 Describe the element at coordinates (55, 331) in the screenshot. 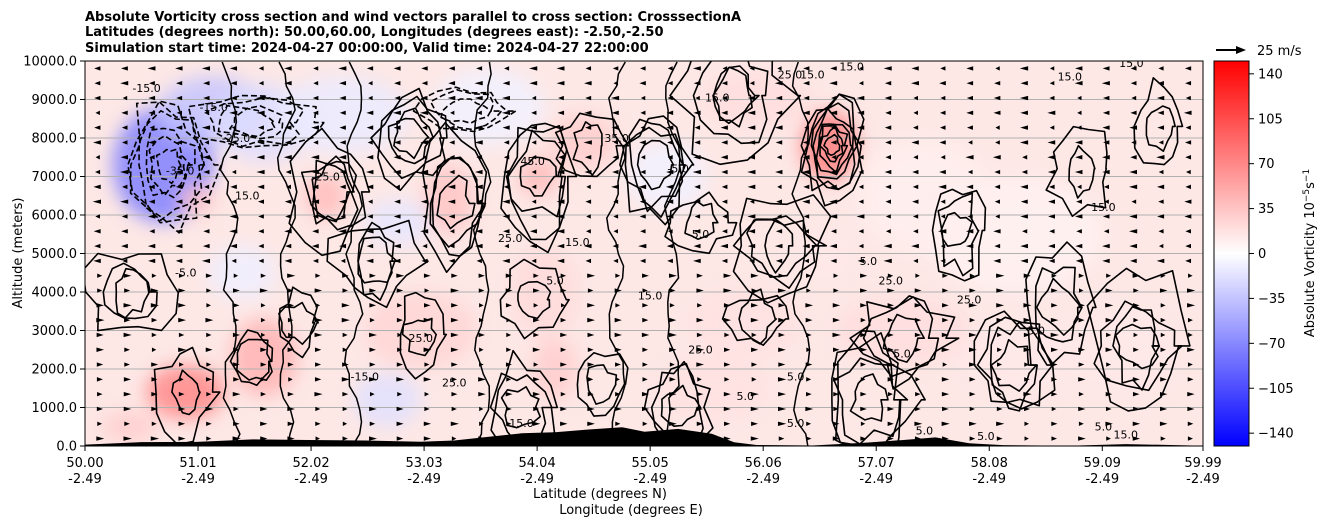

I see `y-tick-label: 3000.0` at that location.